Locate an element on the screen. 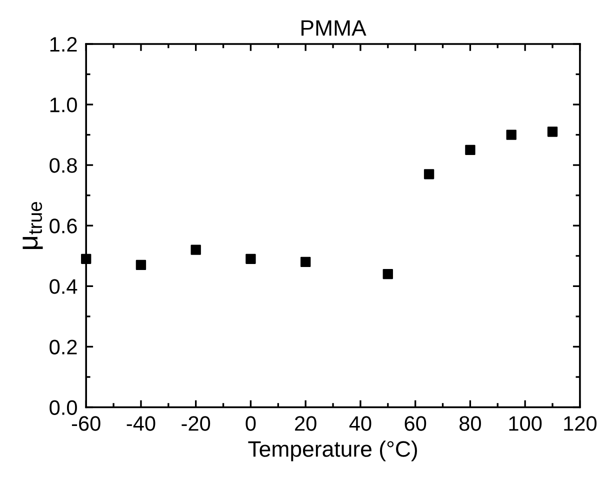  x-tick-label: -20 is located at coordinates (196, 423).